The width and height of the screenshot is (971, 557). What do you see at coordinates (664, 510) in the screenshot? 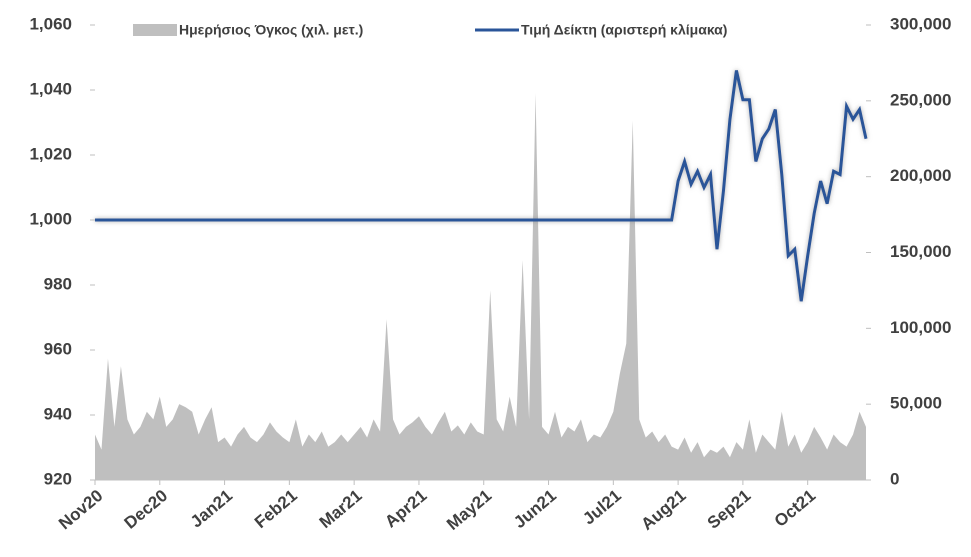
I see `x-tick-label: Aug21` at bounding box center [664, 510].